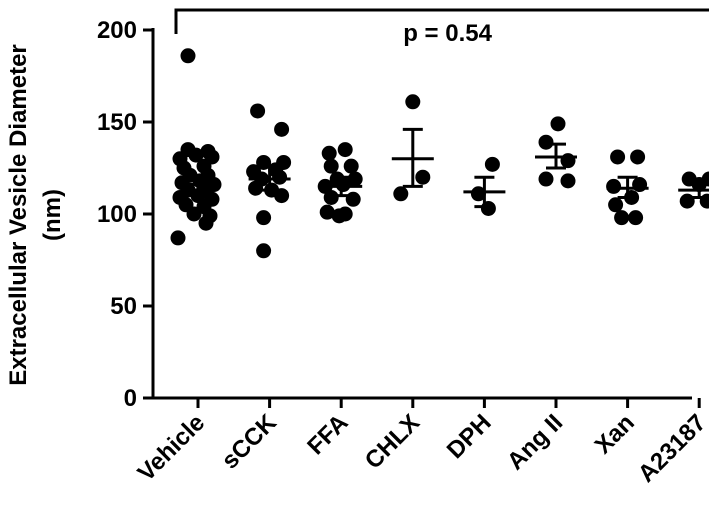 The width and height of the screenshot is (709, 513). I want to click on x-category-label: Ang II, so click(535, 442).